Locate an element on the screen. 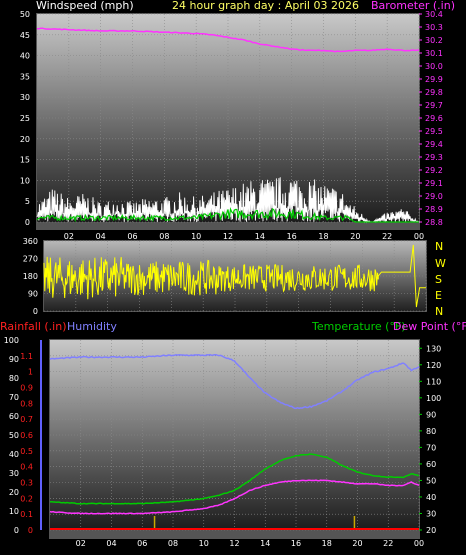  barometer-tick-label: 29.8 is located at coordinates (434, 92).